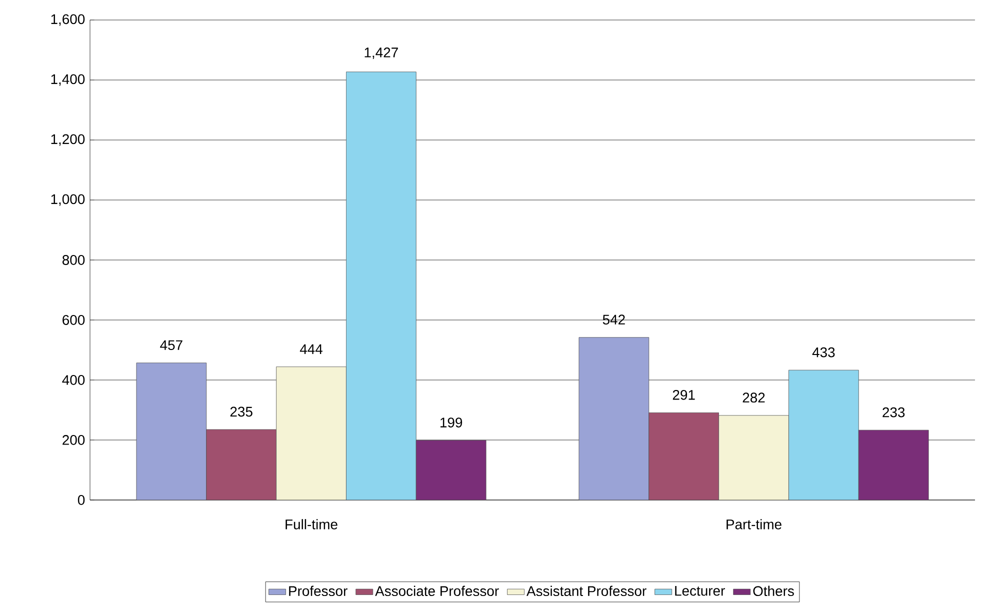 This screenshot has height=613, width=992. I want to click on y-tick-label: 1,400, so click(68, 80).